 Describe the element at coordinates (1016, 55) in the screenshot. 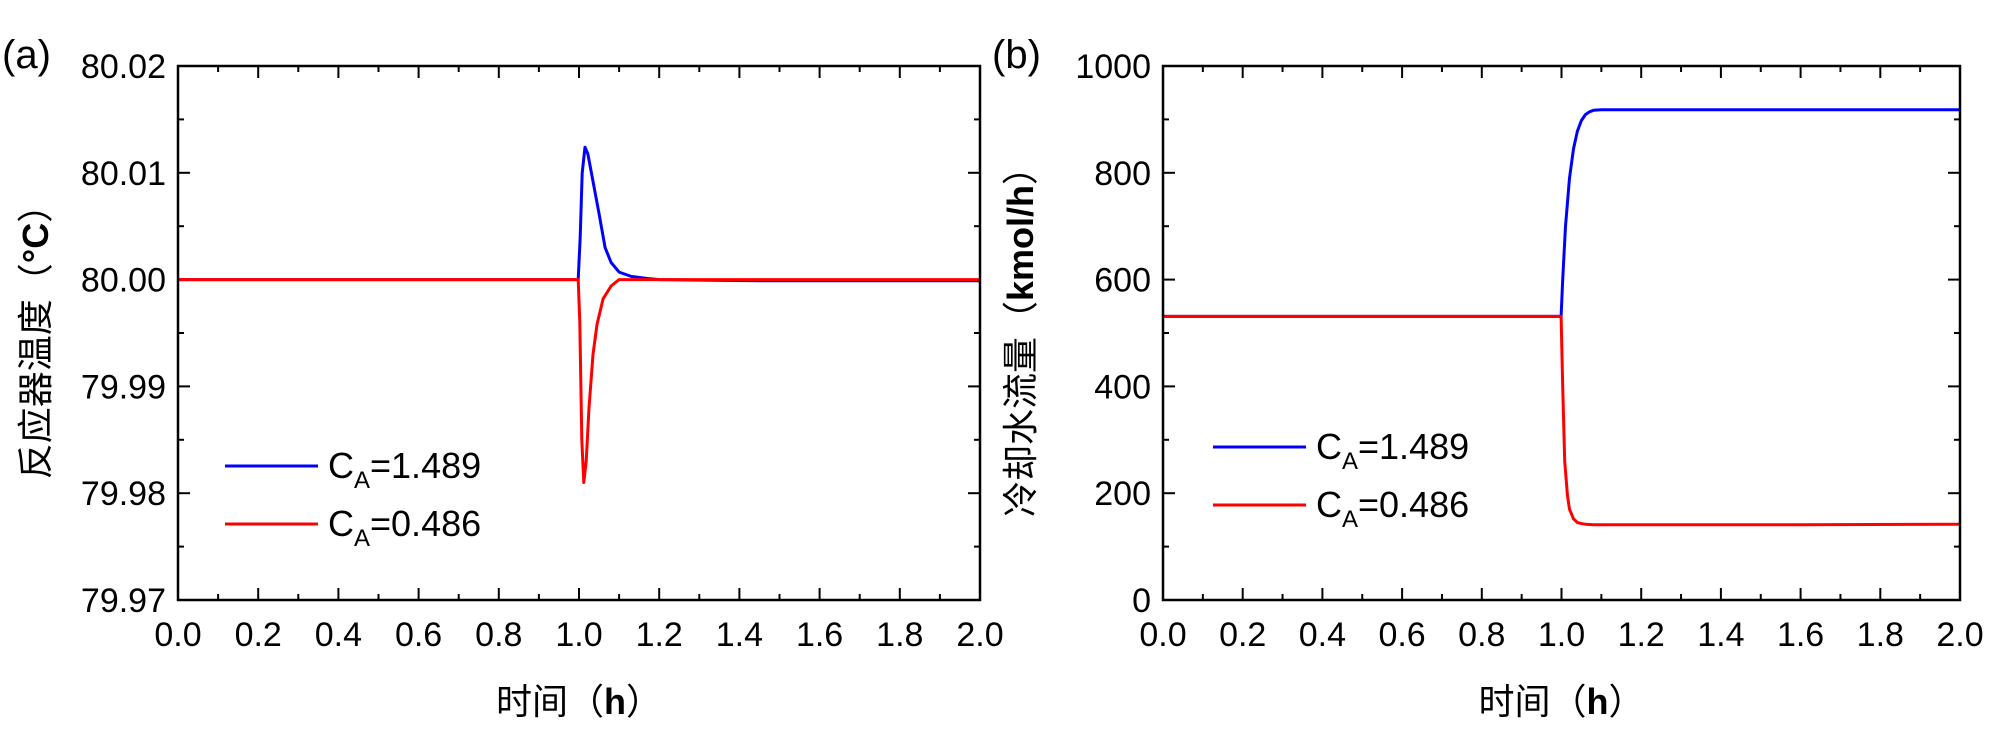

I see `panel-label: (b)` at that location.